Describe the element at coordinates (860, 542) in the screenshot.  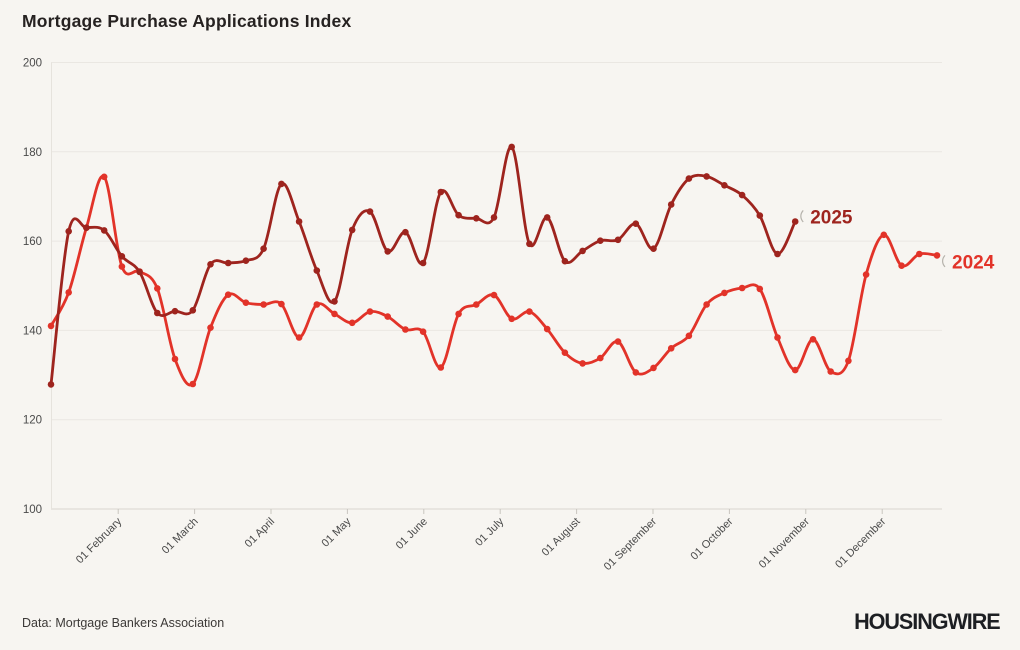
I see `x-tick-label: 01 December` at that location.